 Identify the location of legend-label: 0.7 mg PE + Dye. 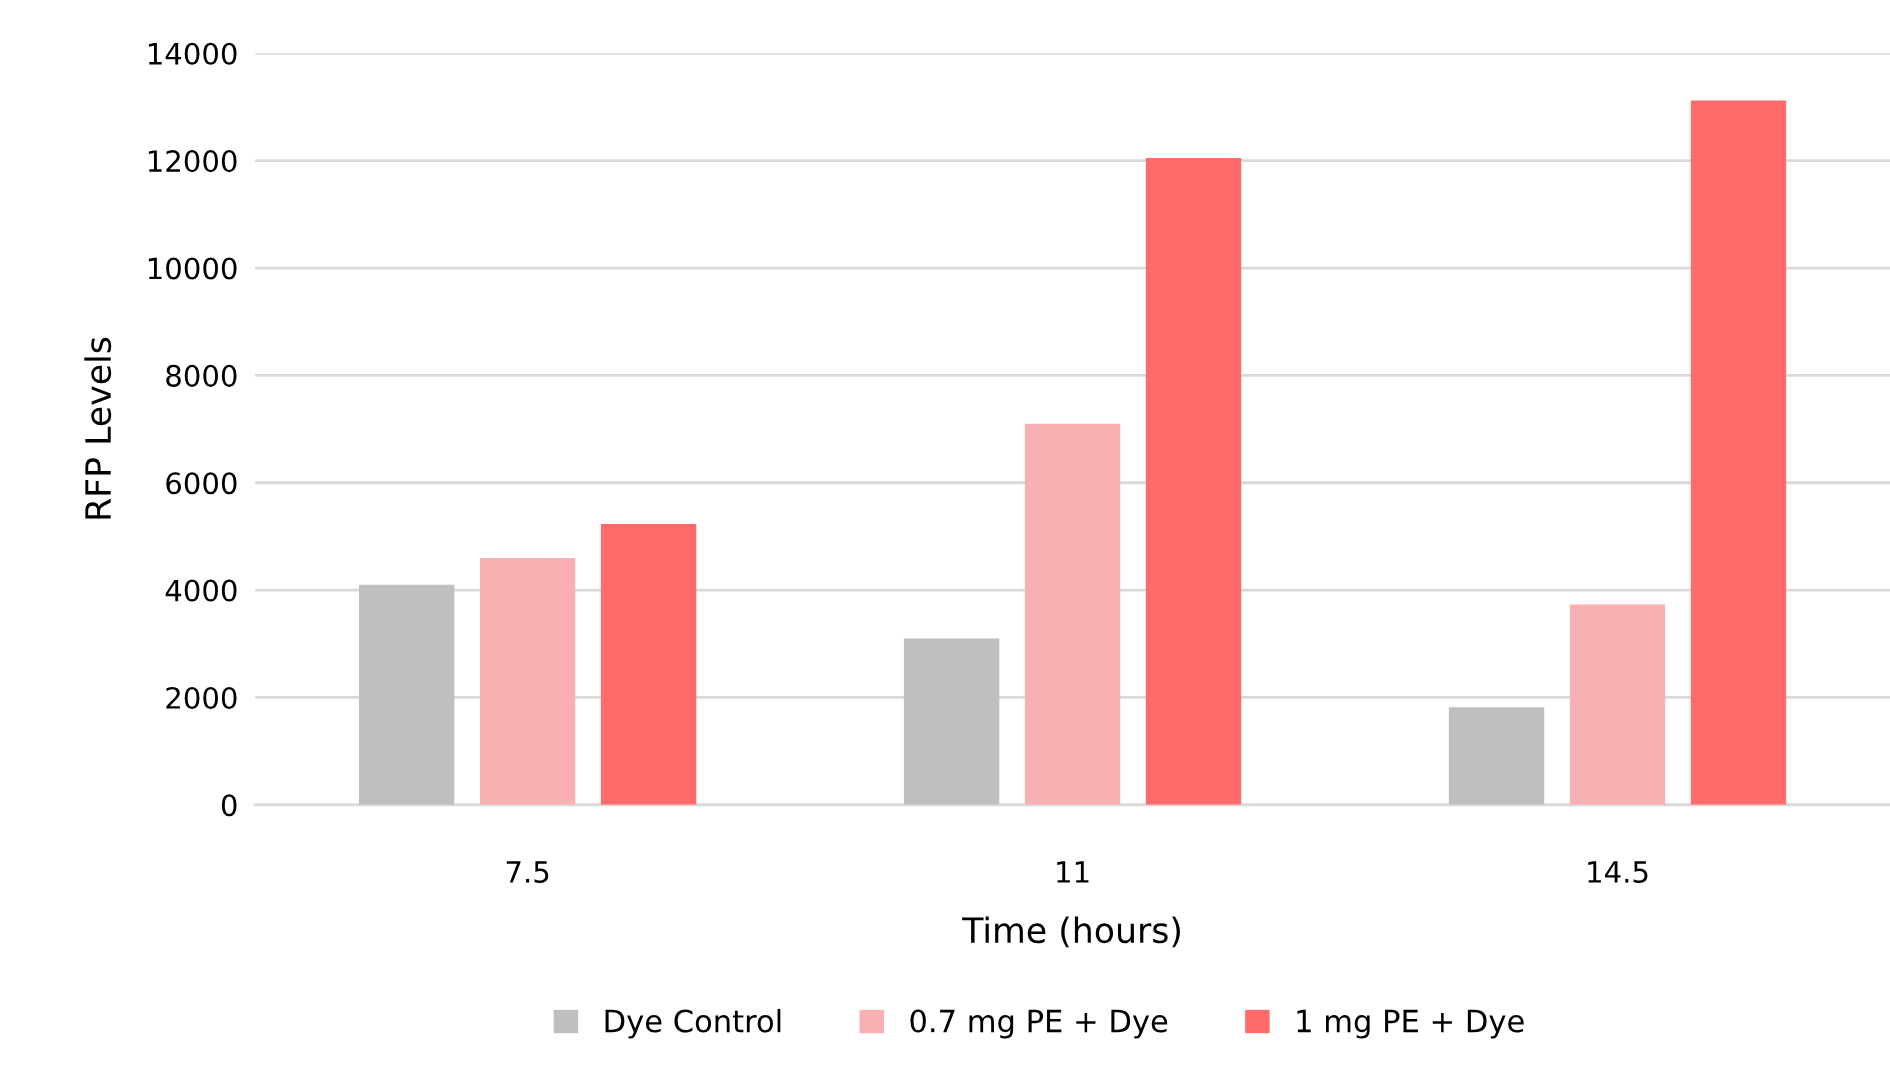
(1039, 1024).